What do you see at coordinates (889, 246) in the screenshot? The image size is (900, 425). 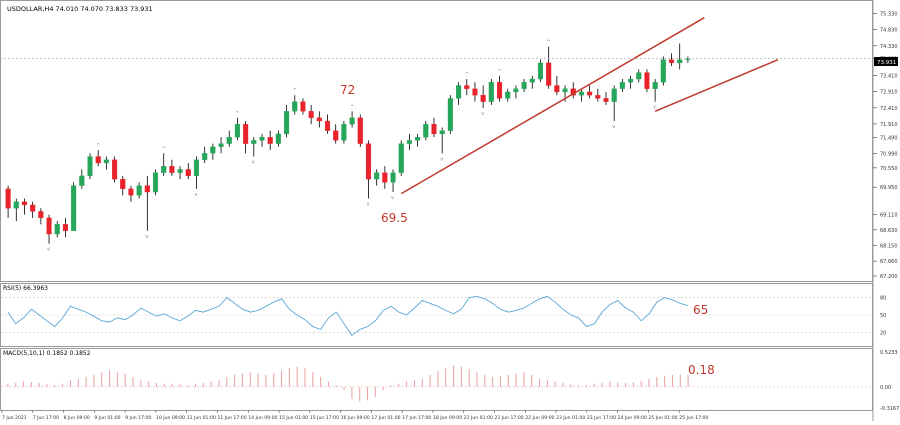 I see `price-tick-label: 68.150` at bounding box center [889, 246].